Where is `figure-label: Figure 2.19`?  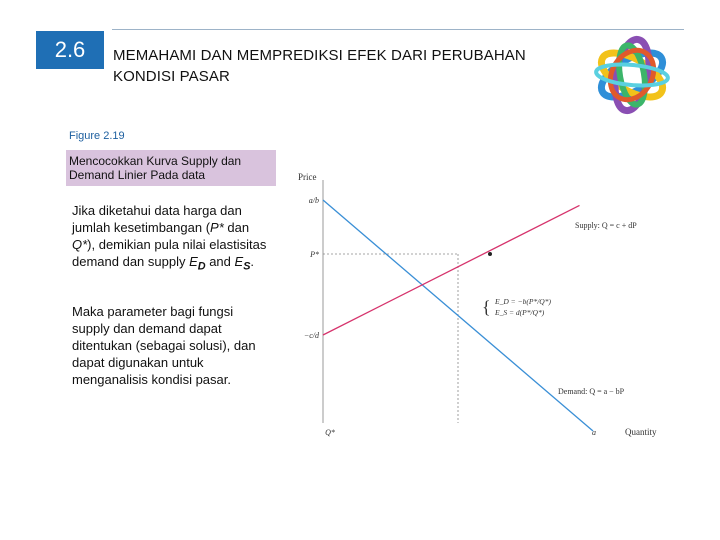
figure-label: Figure 2.19 is located at coordinates (97, 136).